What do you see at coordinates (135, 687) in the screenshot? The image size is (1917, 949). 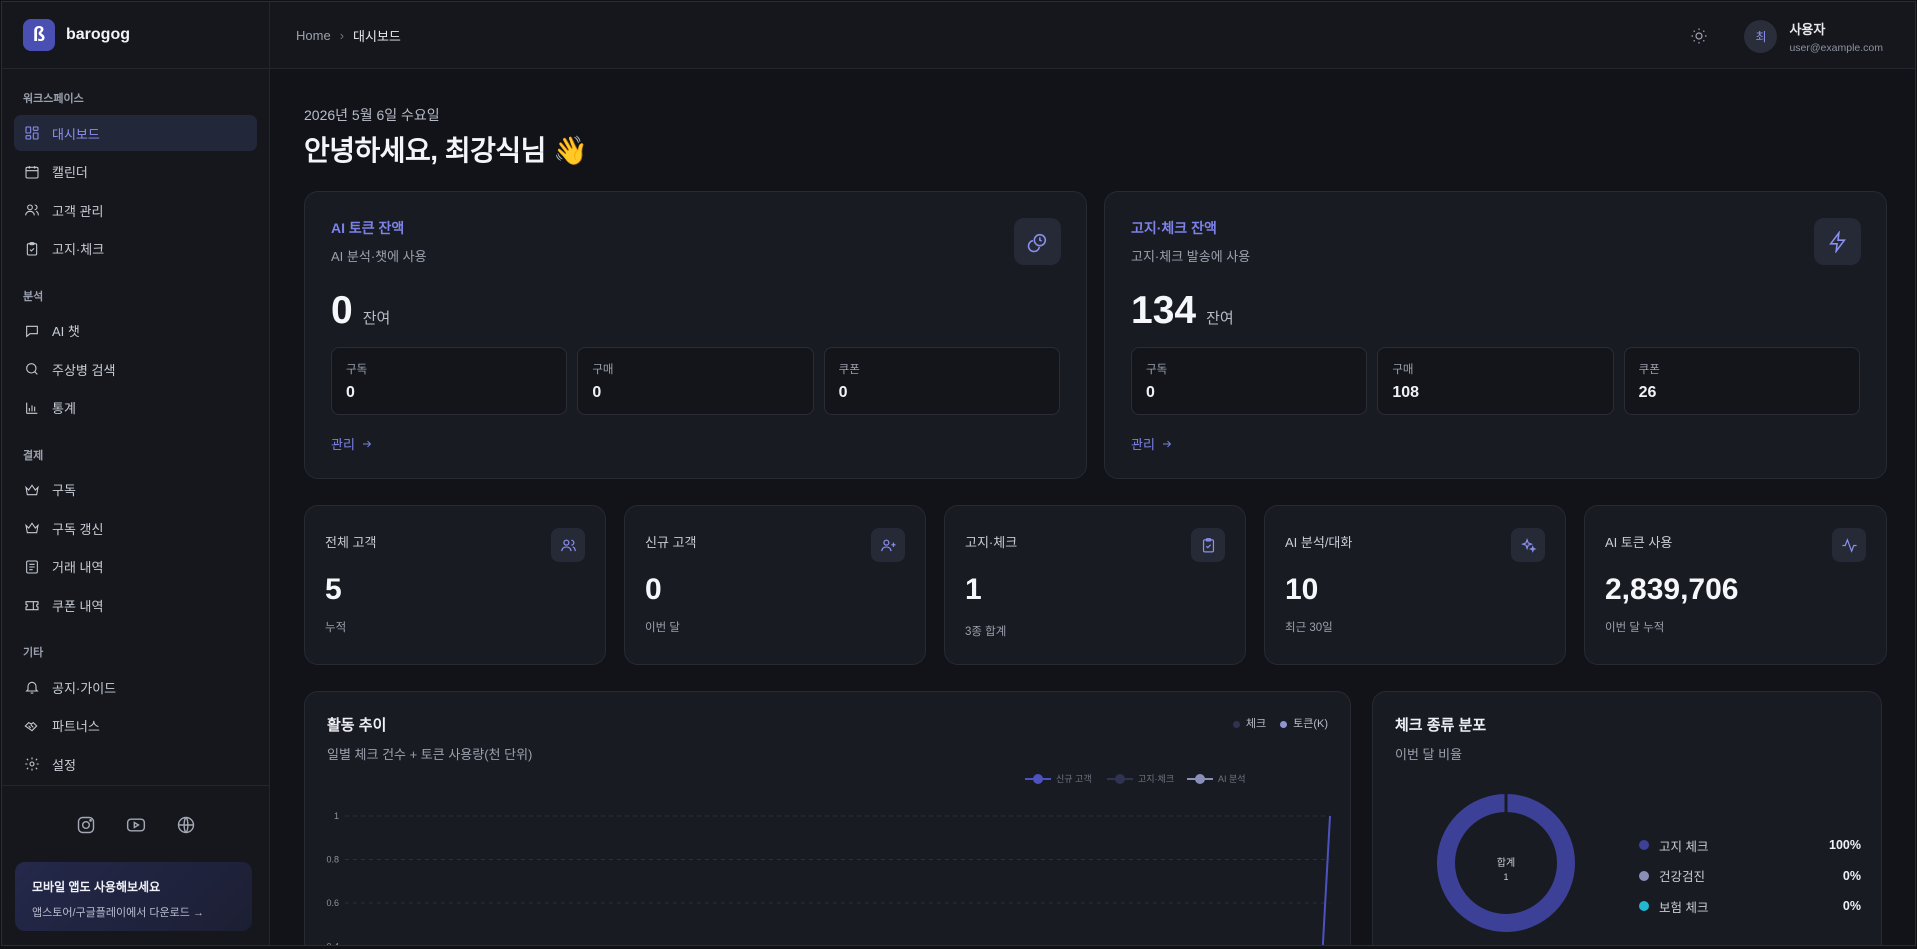 I see `sidebar-item: 공지·가이드` at bounding box center [135, 687].